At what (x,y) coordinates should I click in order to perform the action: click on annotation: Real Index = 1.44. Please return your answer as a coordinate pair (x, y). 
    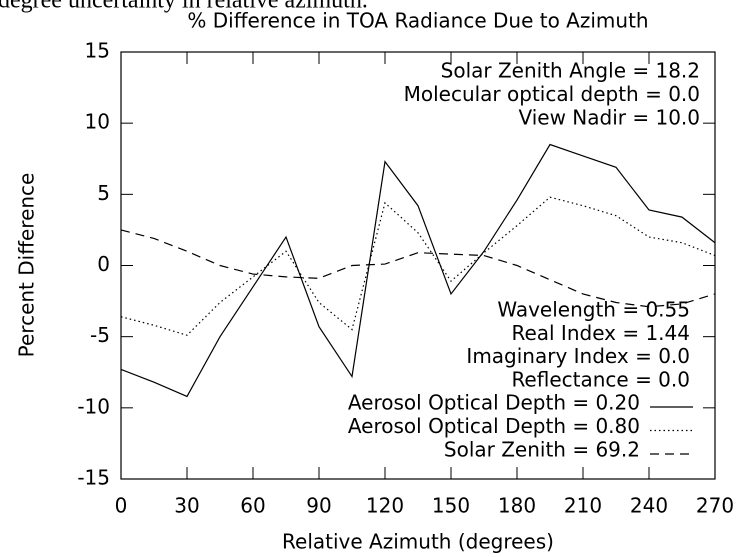
    Looking at the image, I should click on (600, 333).